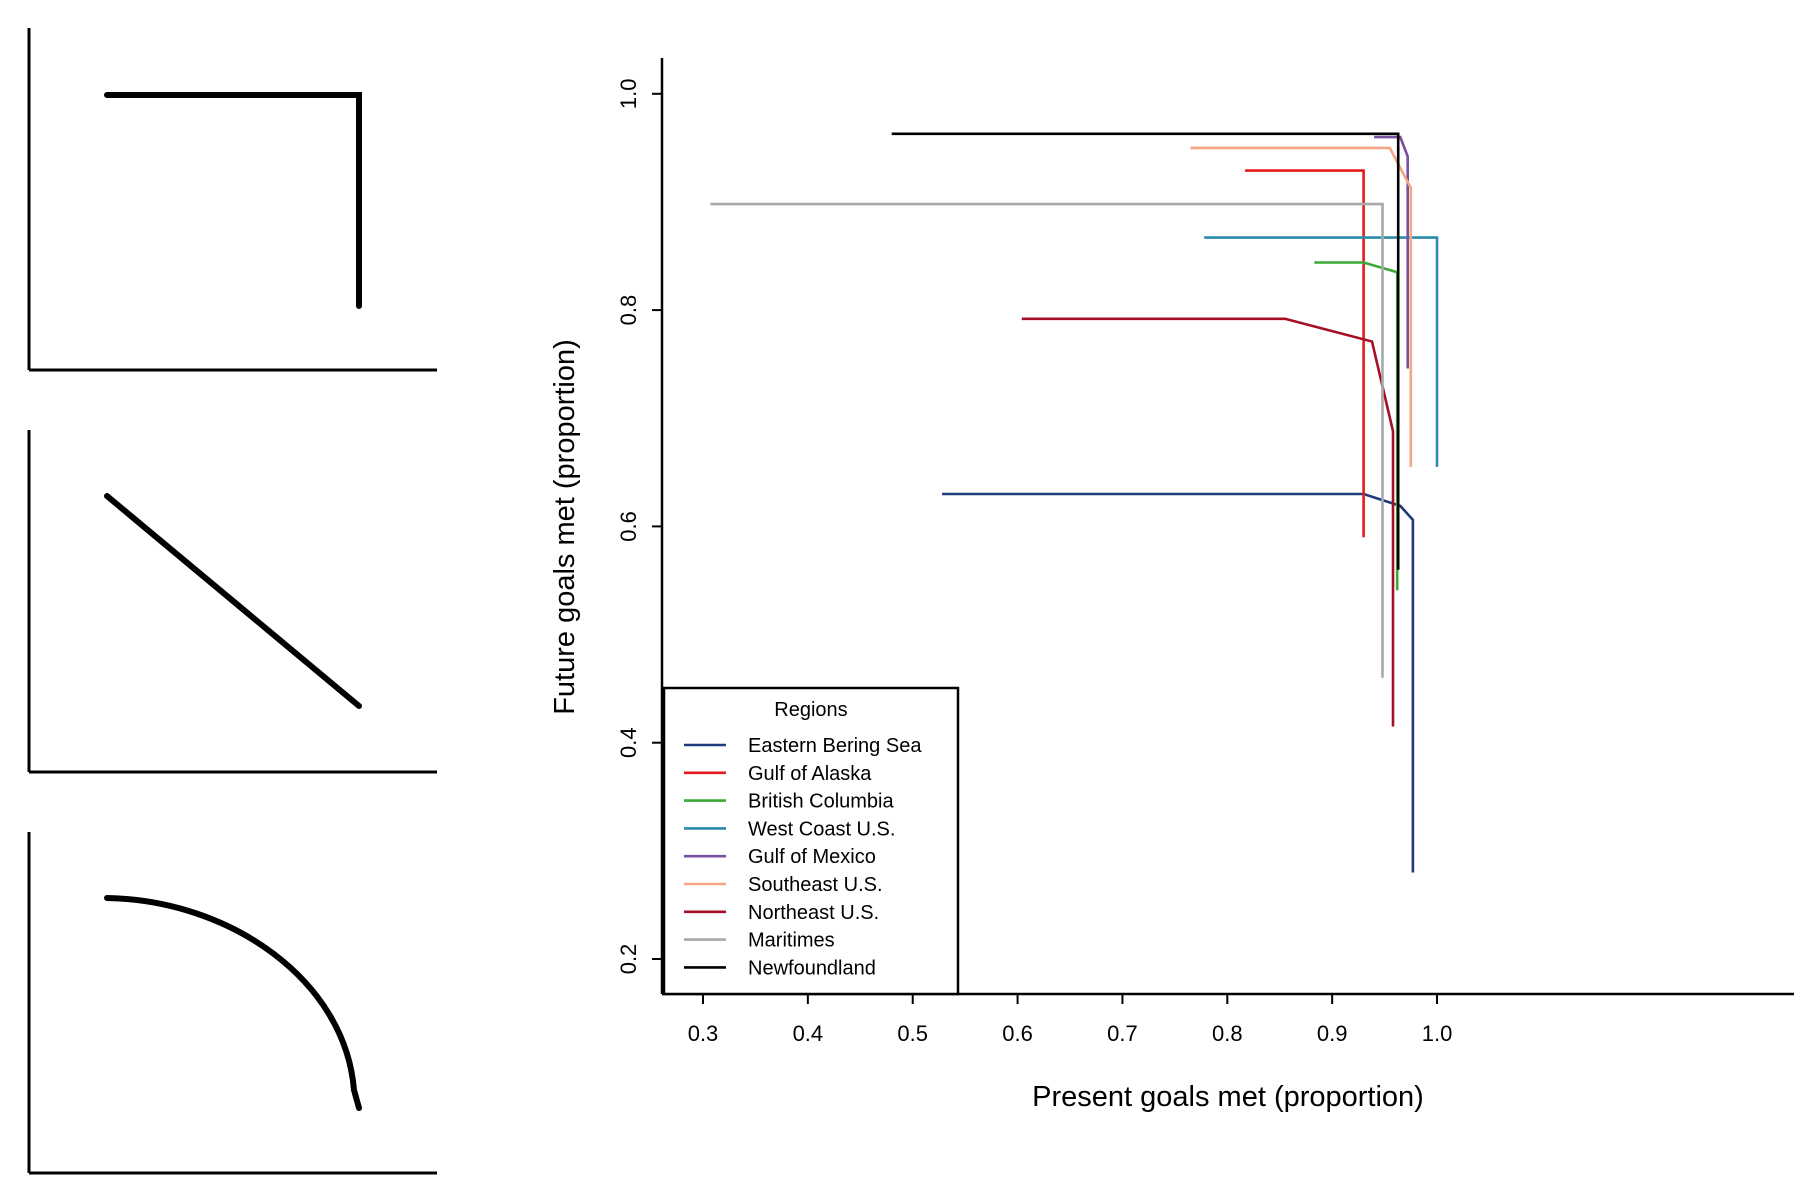  What do you see at coordinates (1437, 1033) in the screenshot?
I see `x-tick-label: 1.0` at bounding box center [1437, 1033].